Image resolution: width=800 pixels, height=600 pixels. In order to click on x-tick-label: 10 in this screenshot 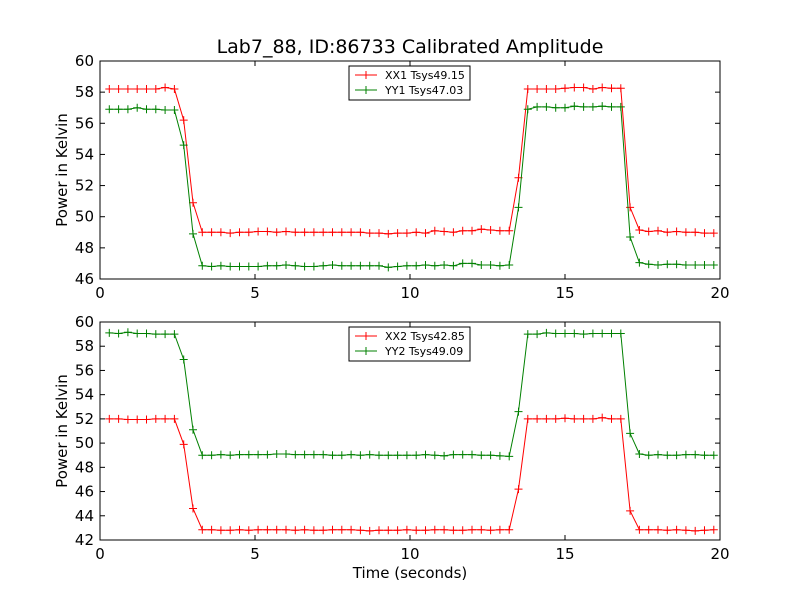, I will do `click(409, 293)`.